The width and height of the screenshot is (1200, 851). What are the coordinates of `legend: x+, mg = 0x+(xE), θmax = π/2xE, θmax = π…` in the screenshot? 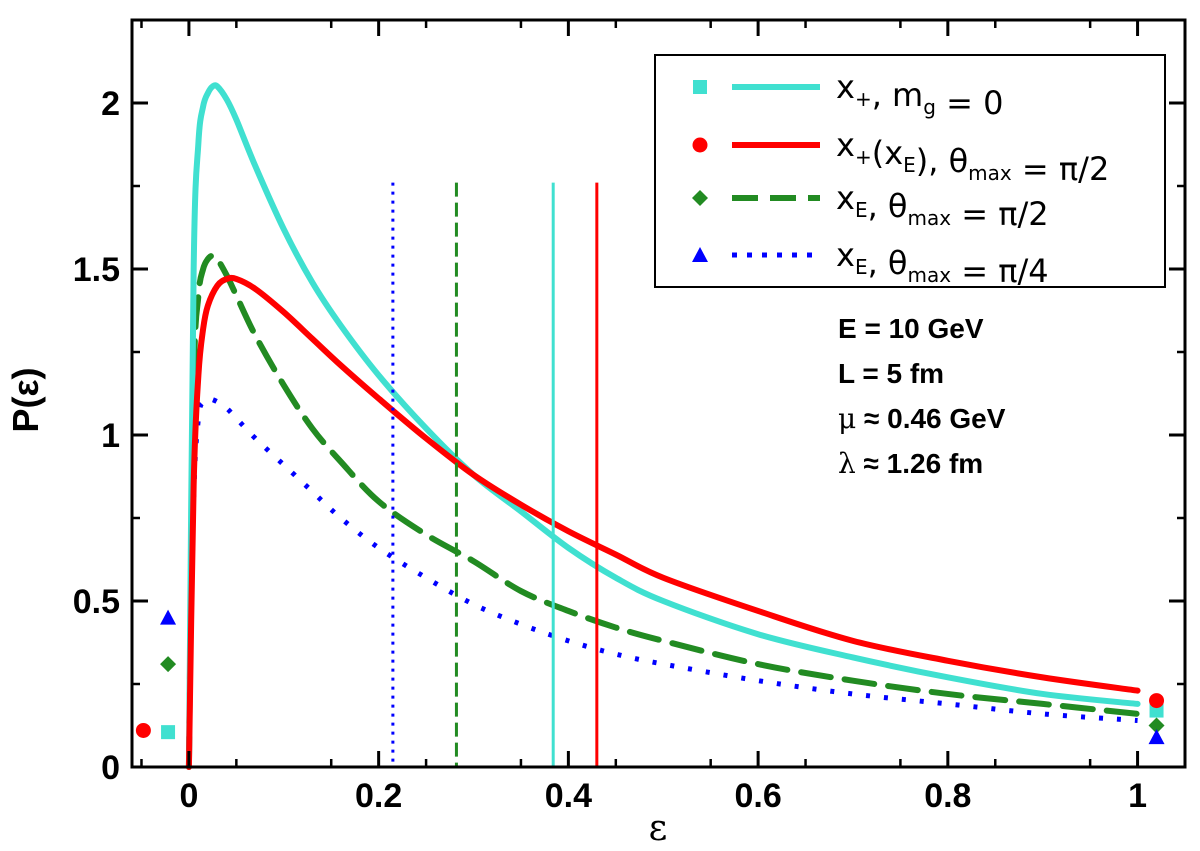 It's located at (910, 172).